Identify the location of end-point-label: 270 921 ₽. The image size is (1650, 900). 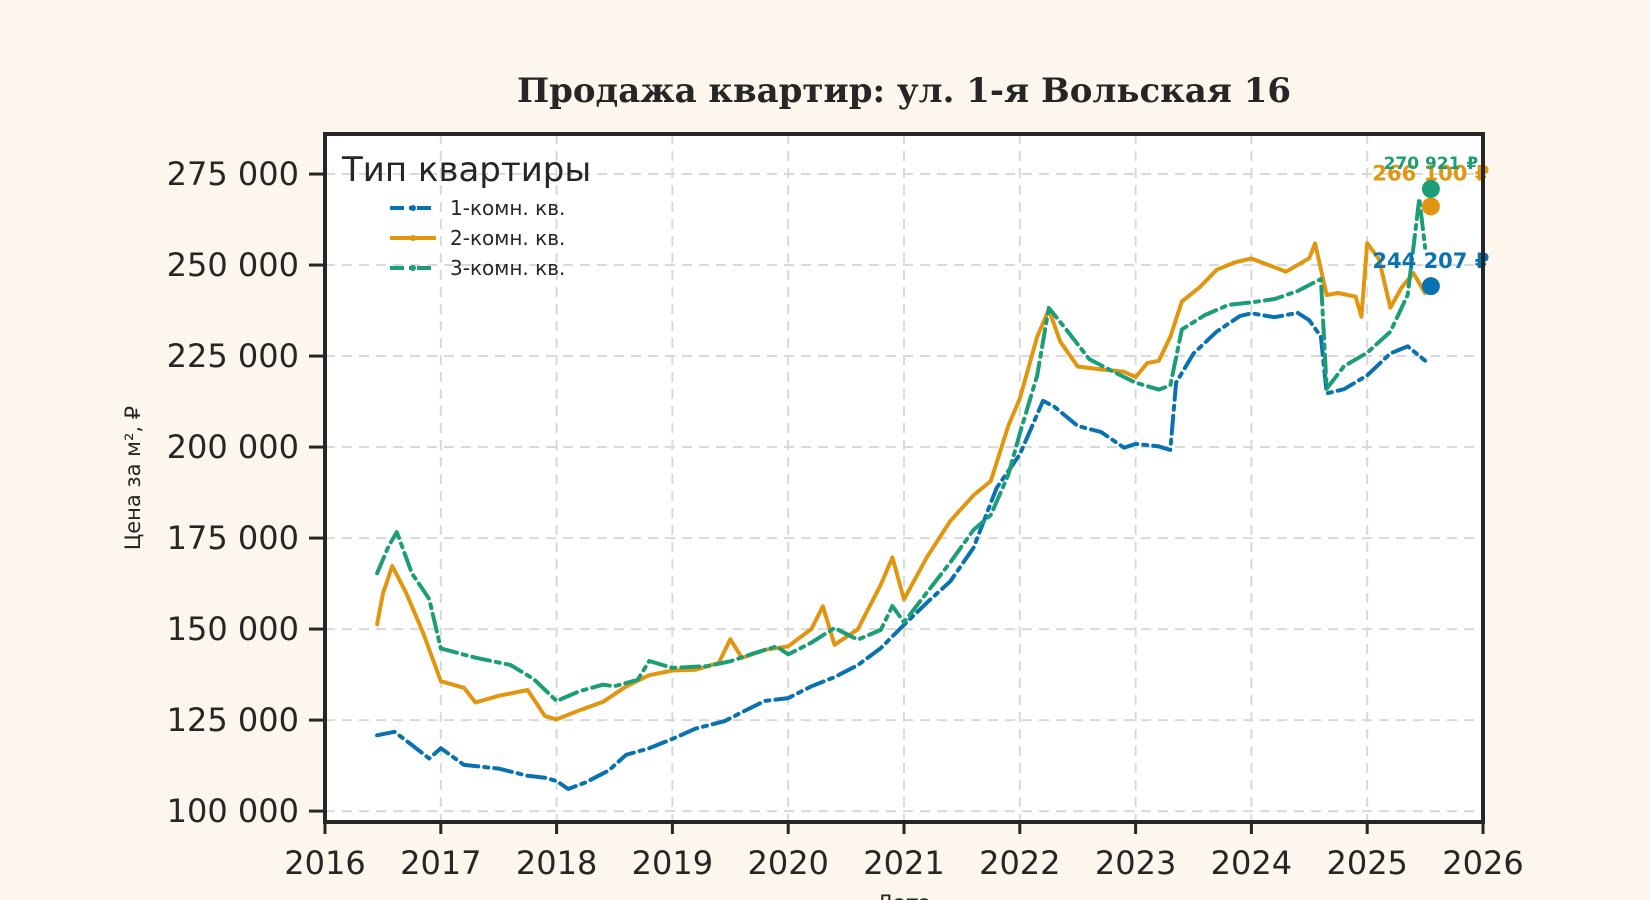
(1431, 164).